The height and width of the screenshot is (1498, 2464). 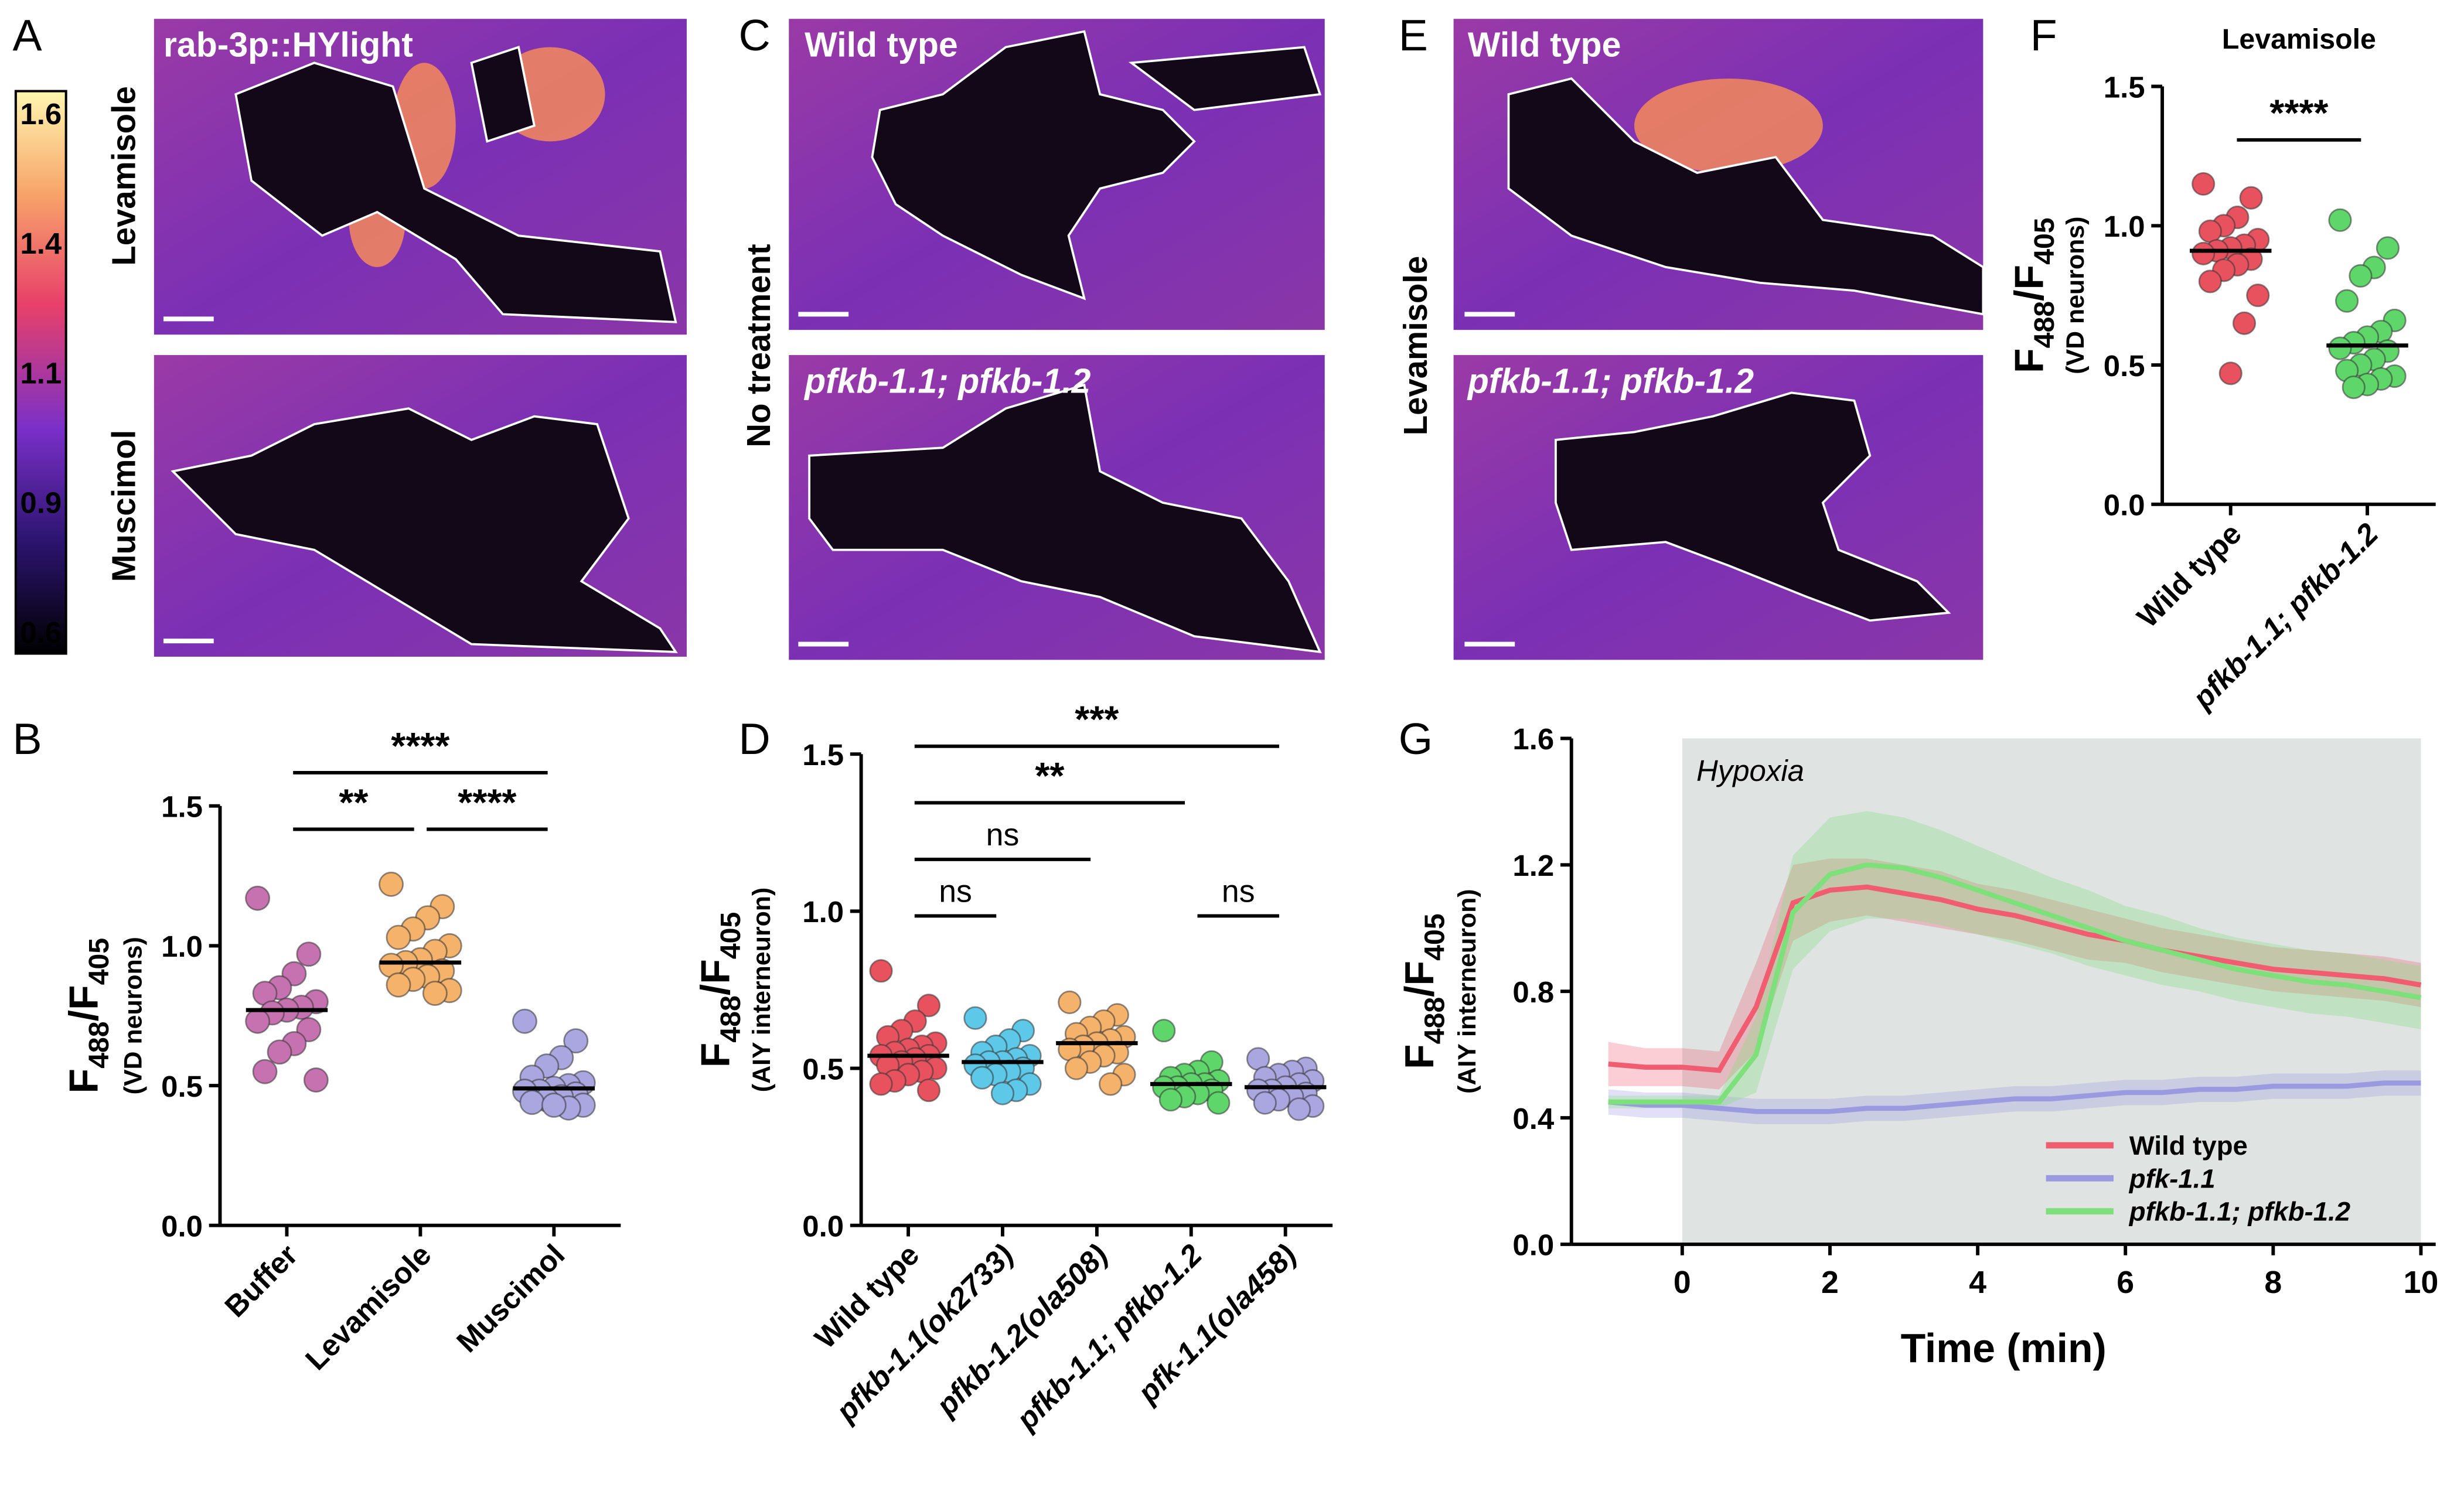 I want to click on y-axis-title-part: 488, so click(x=2045, y=325).